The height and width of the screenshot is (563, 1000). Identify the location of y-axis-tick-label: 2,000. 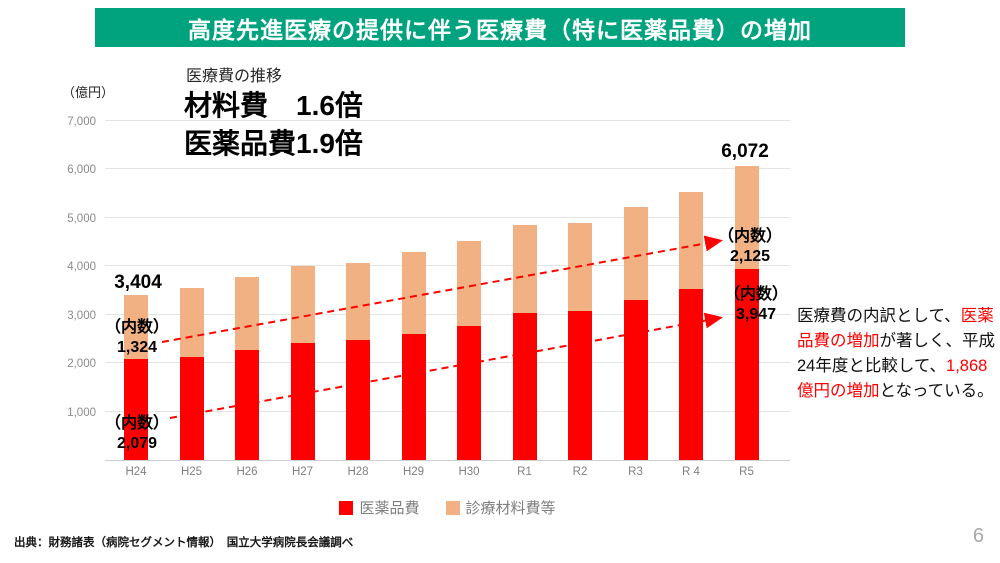
(81, 364).